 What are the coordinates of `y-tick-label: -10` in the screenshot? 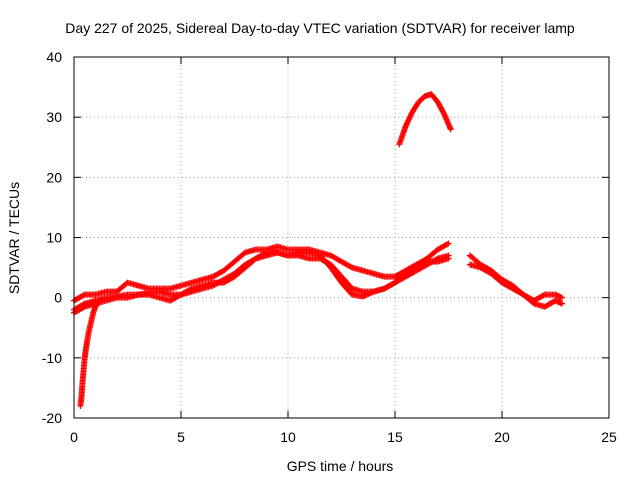 It's located at (52, 358).